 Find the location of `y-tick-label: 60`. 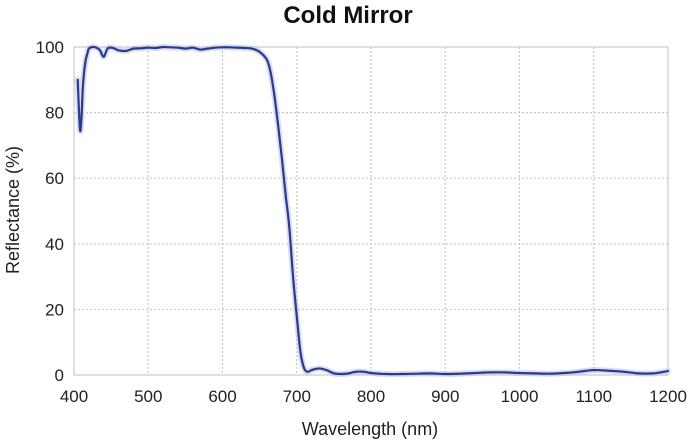

y-tick-label: 60 is located at coordinates (54, 178).